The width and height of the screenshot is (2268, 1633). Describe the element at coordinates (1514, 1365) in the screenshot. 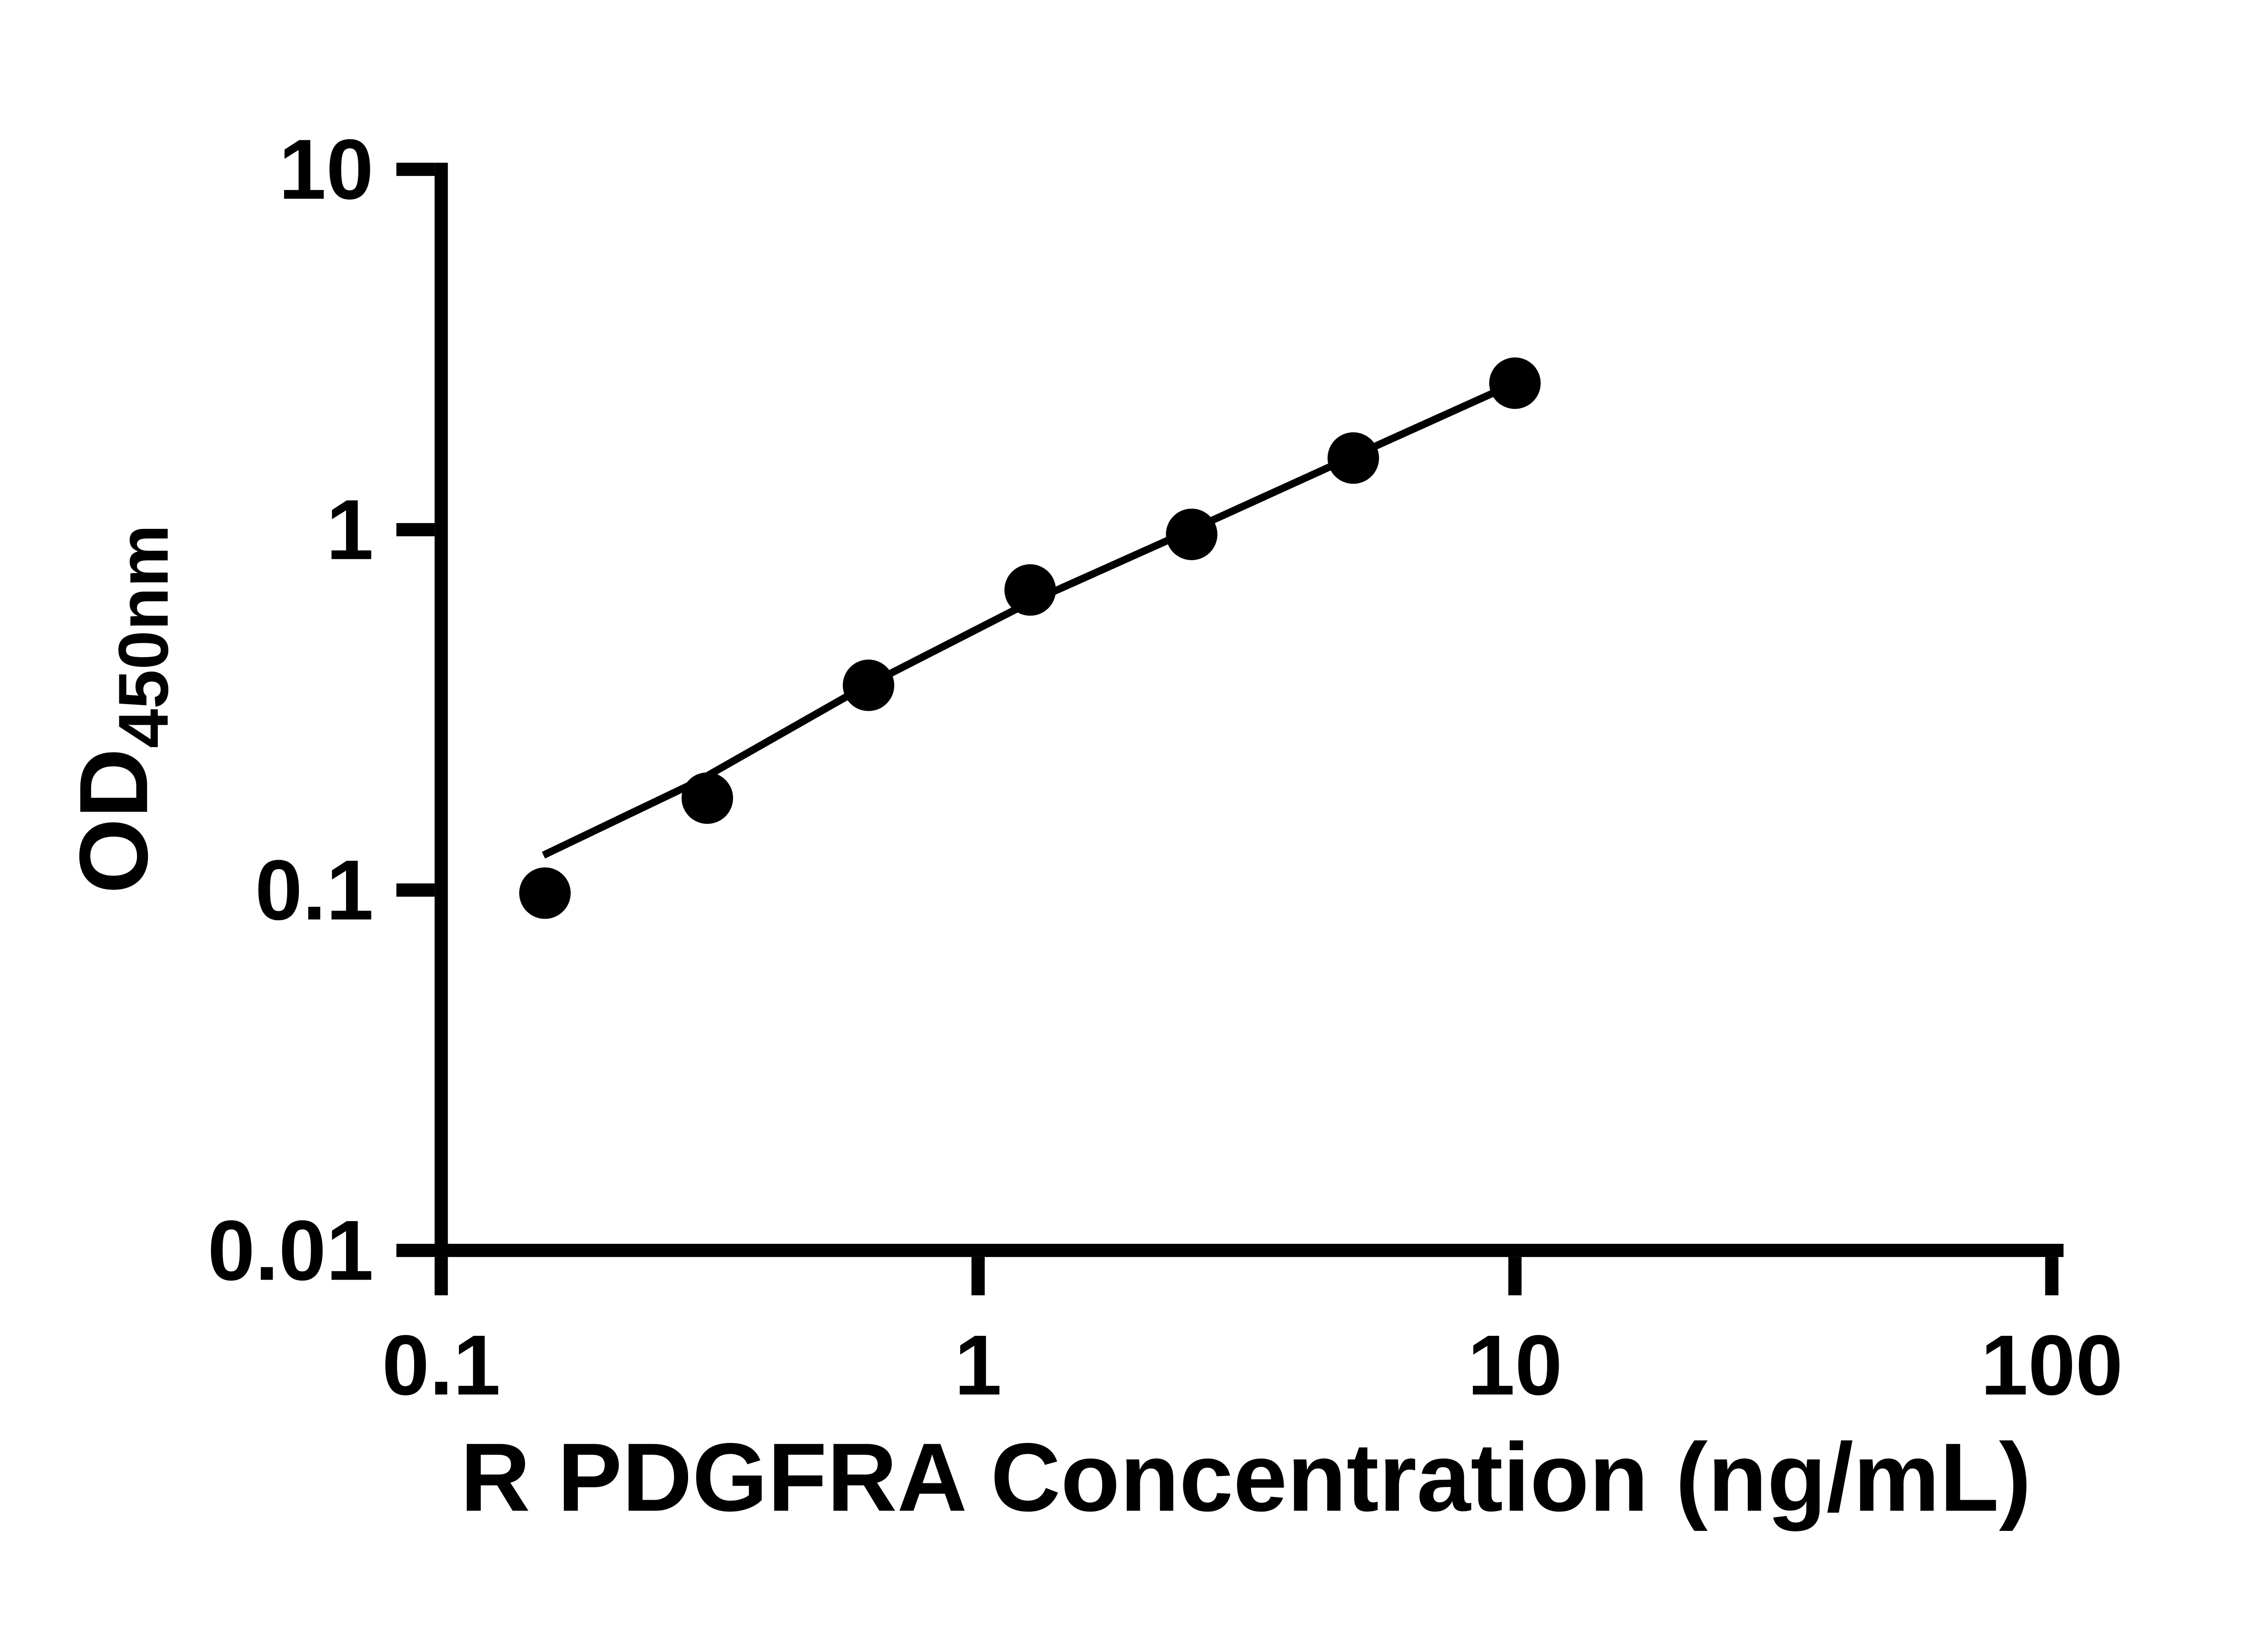

I see `x-tick-label: 10` at that location.